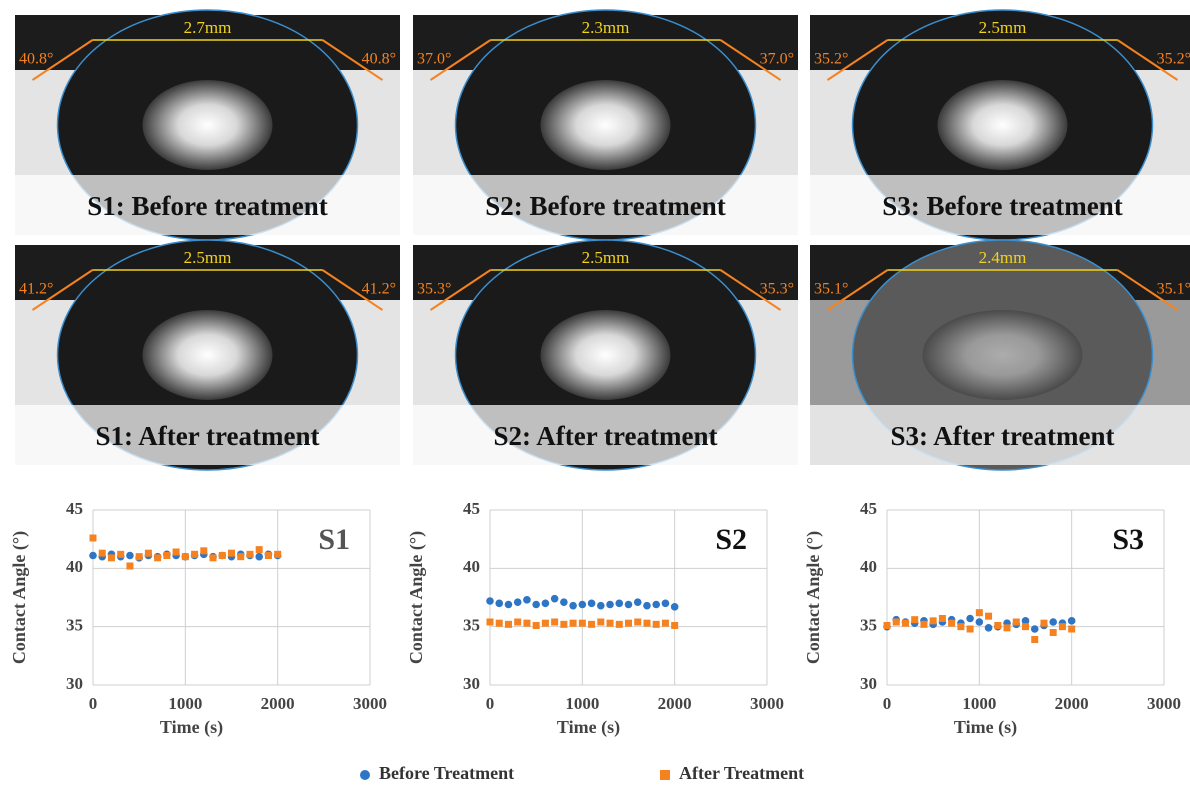 This screenshot has width=1190, height=785. What do you see at coordinates (208, 27) in the screenshot?
I see `width-label: 2.7mm` at bounding box center [208, 27].